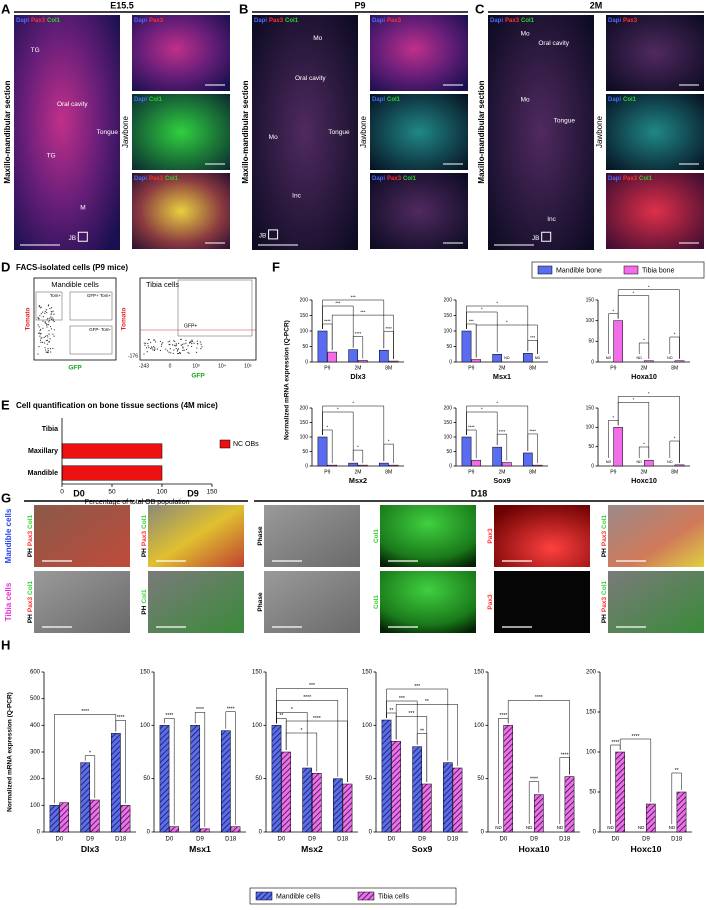 This screenshot has height=910, width=706. Describe the element at coordinates (312, 849) in the screenshot. I see `chart-title: Msx2` at that location.